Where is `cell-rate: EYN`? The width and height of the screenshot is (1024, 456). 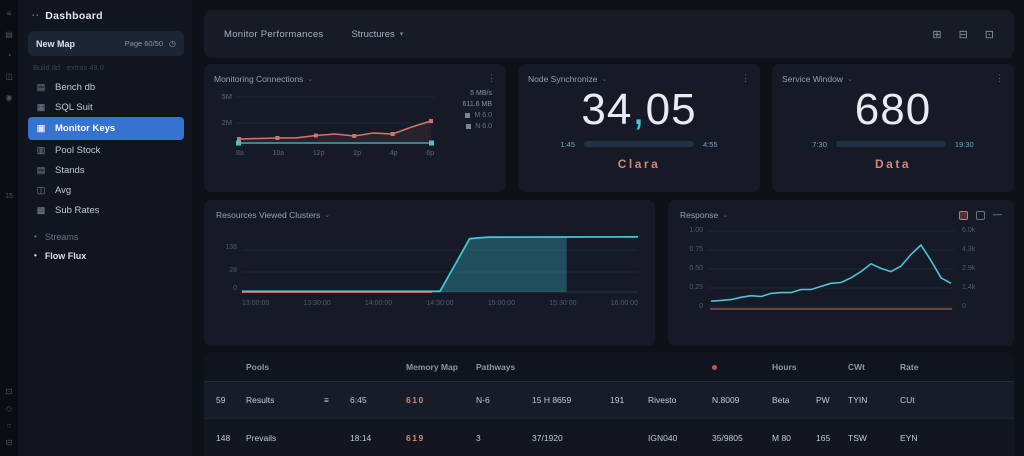 cell-rate: EYN is located at coordinates (909, 437).